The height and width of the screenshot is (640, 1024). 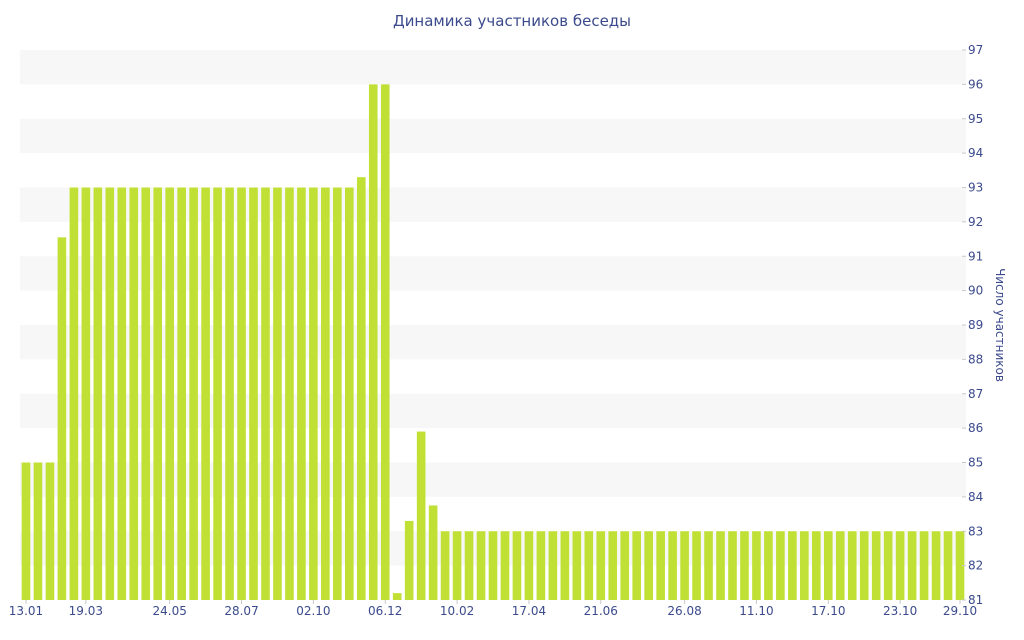 I want to click on x-tick-label: 29.10, so click(x=960, y=611).